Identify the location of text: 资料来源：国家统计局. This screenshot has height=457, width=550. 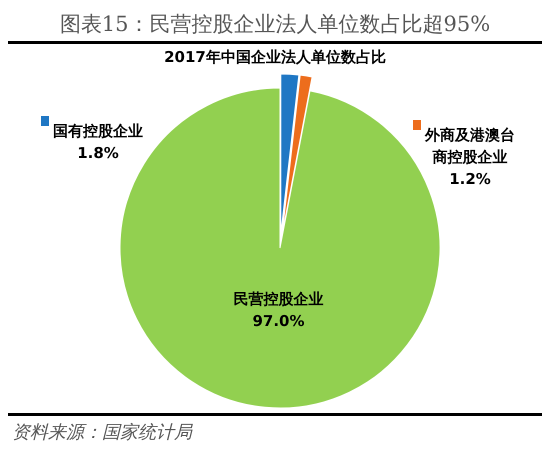
(102, 432).